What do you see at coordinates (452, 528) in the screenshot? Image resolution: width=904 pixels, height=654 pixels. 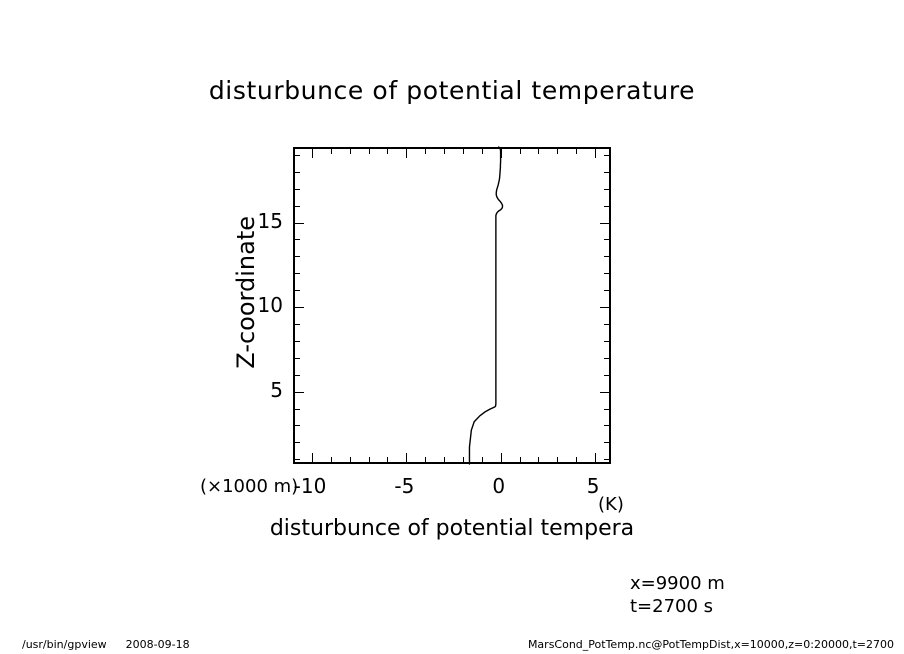 I see `x-axis-title: disturbunce of potential tempera` at bounding box center [452, 528].